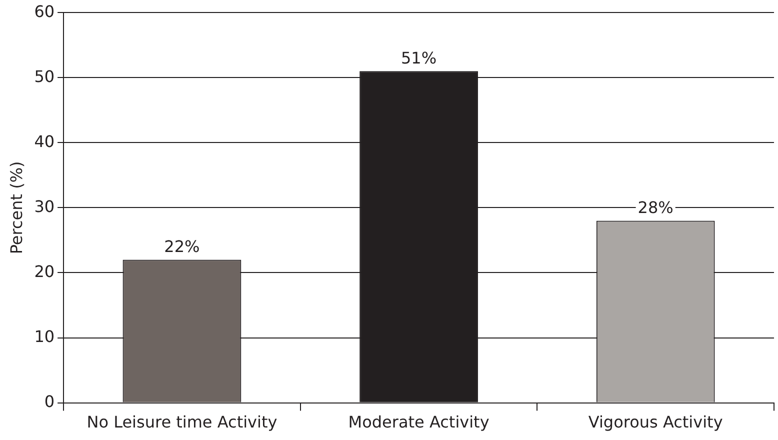  What do you see at coordinates (182, 246) in the screenshot?
I see `data-label: 22%` at bounding box center [182, 246].